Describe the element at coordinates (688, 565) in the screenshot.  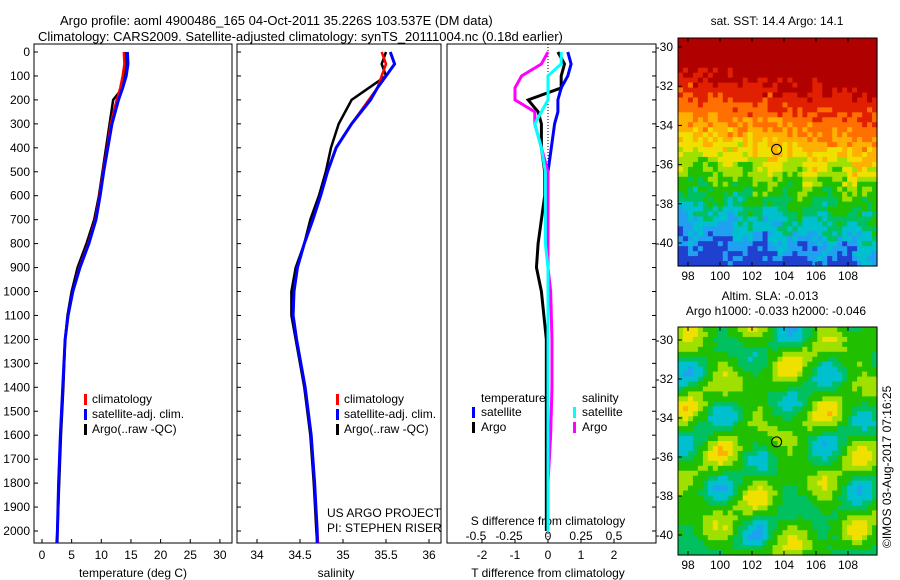
I see `map-xtick-label: 98` at that location.